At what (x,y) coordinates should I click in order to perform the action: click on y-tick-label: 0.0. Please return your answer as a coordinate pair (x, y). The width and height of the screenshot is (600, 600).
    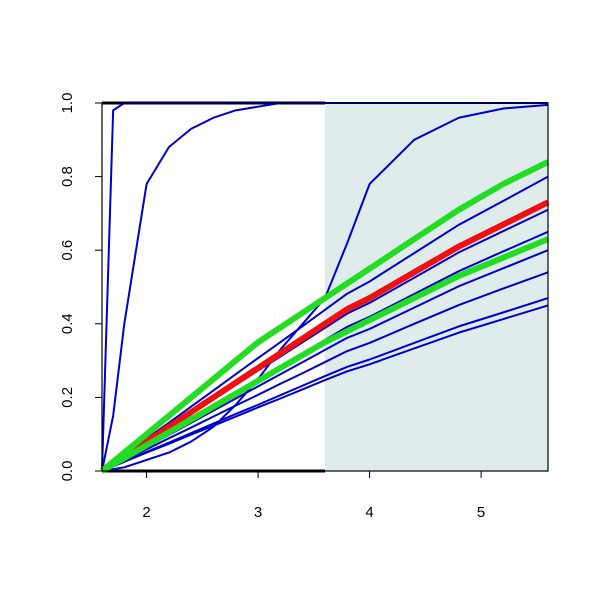
    Looking at the image, I should click on (67, 471).